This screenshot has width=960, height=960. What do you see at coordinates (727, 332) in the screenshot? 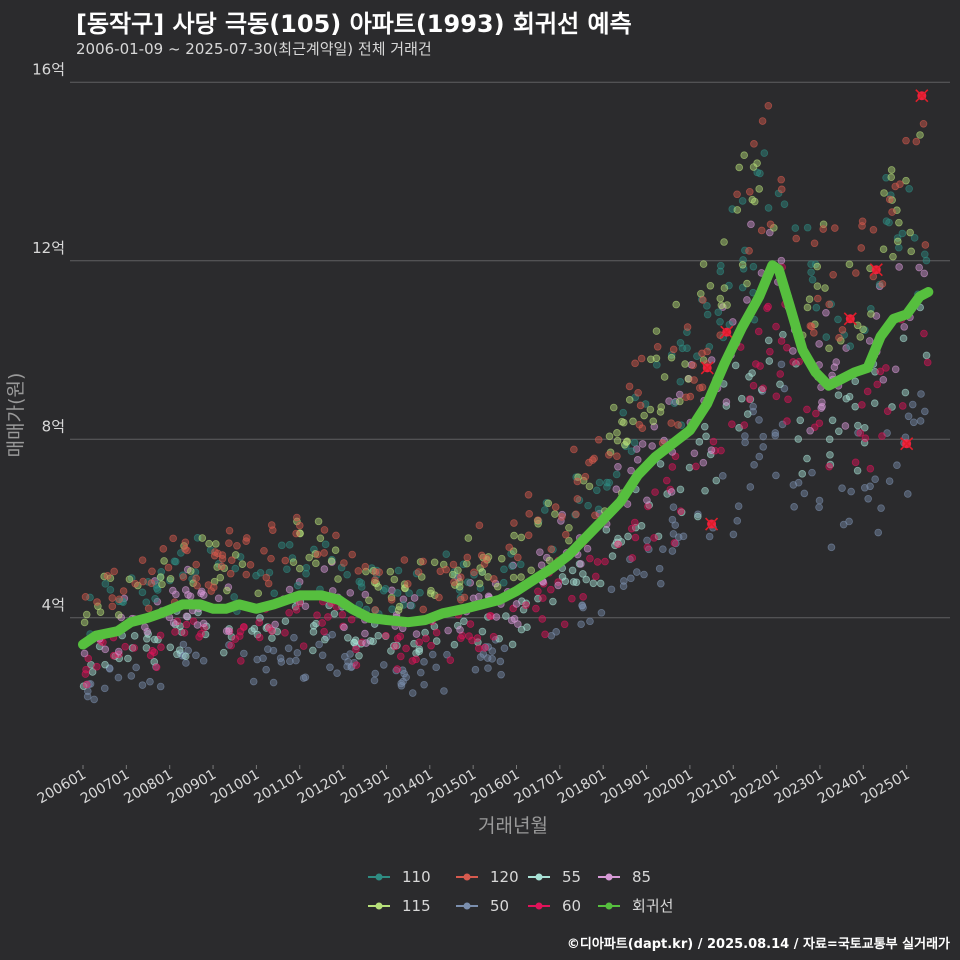
I see `highlight-marker` at bounding box center [727, 332].